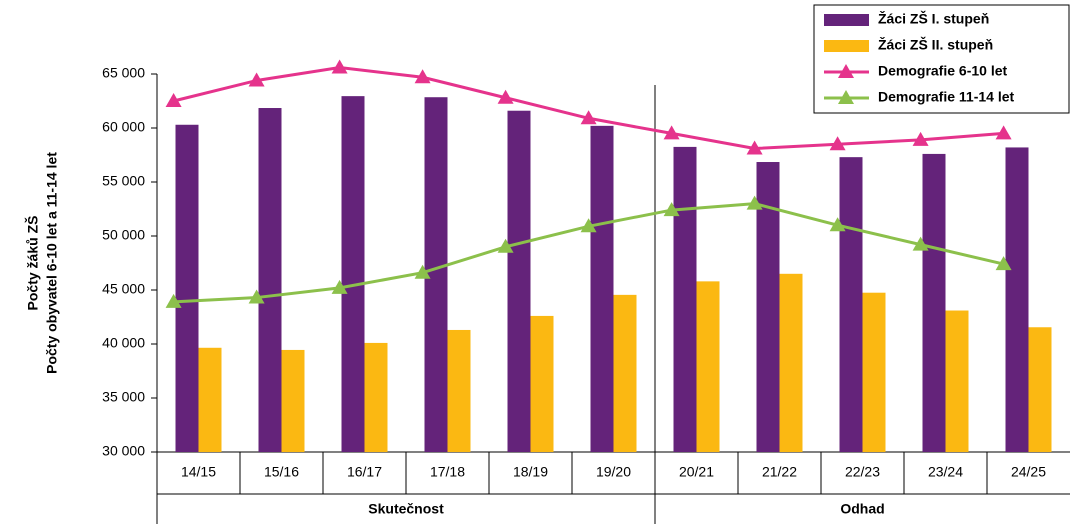 This screenshot has width=1072, height=524. I want to click on x-tick-label: 20/21, so click(696, 472).